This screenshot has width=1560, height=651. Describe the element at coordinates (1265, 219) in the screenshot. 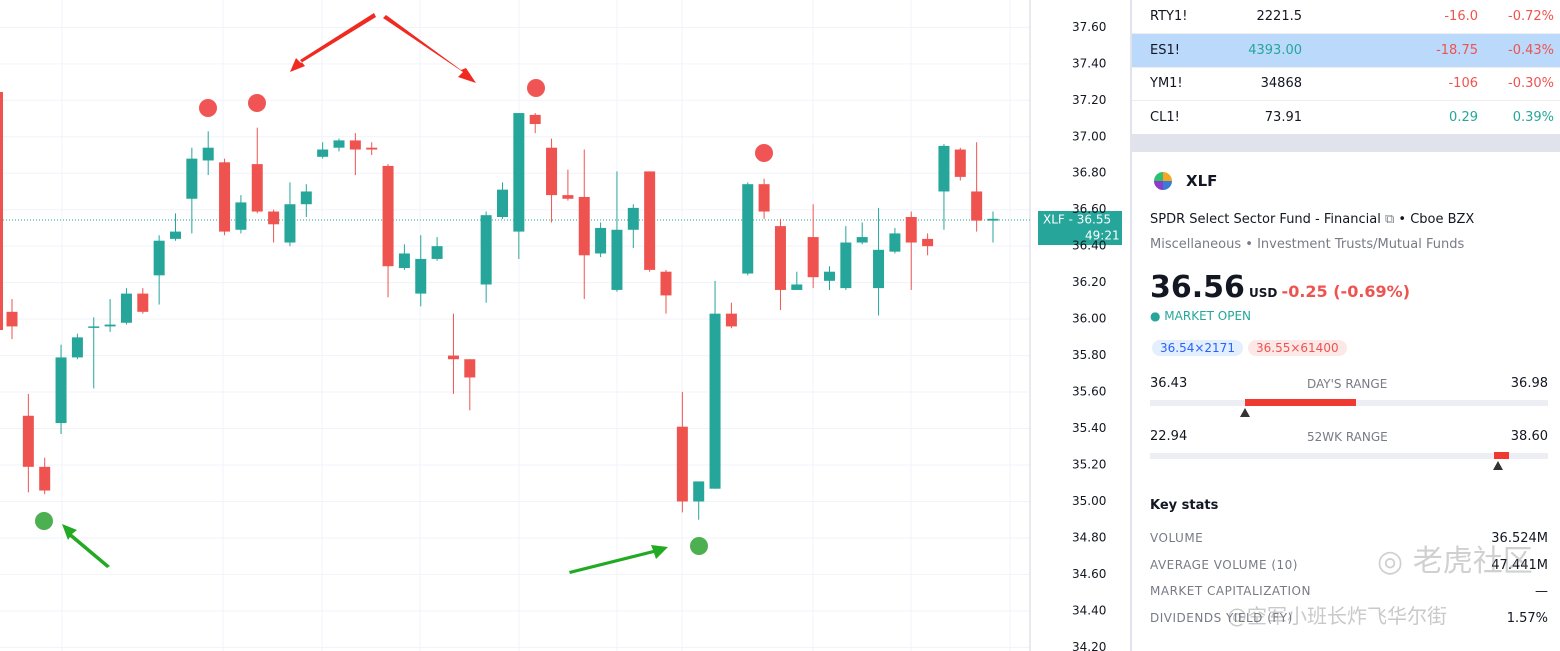

I see `name: SPDR Select Sector Fund - Financial` at that location.